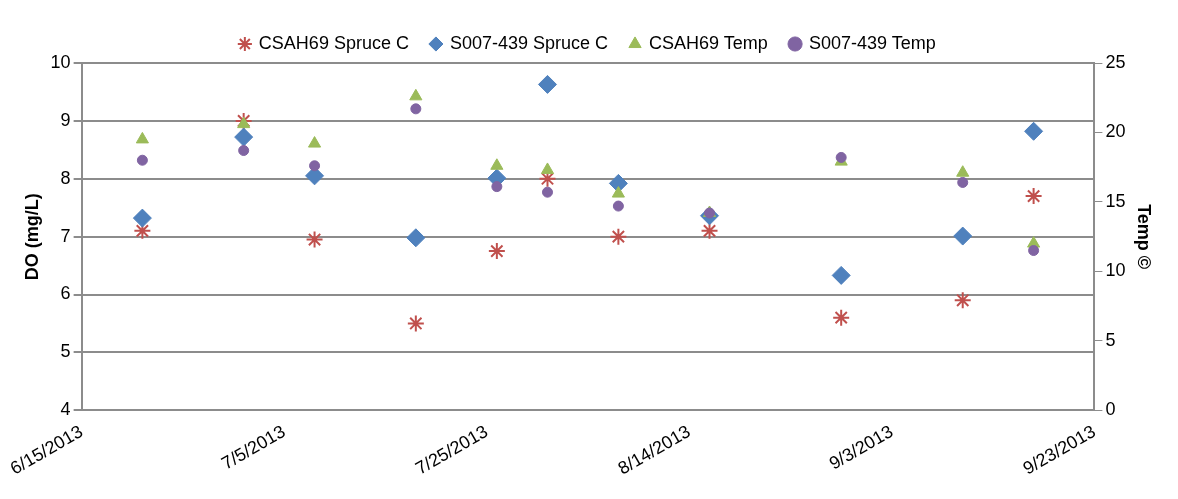 The width and height of the screenshot is (1178, 499). I want to click on y2-tick-label: 10, so click(1115, 270).